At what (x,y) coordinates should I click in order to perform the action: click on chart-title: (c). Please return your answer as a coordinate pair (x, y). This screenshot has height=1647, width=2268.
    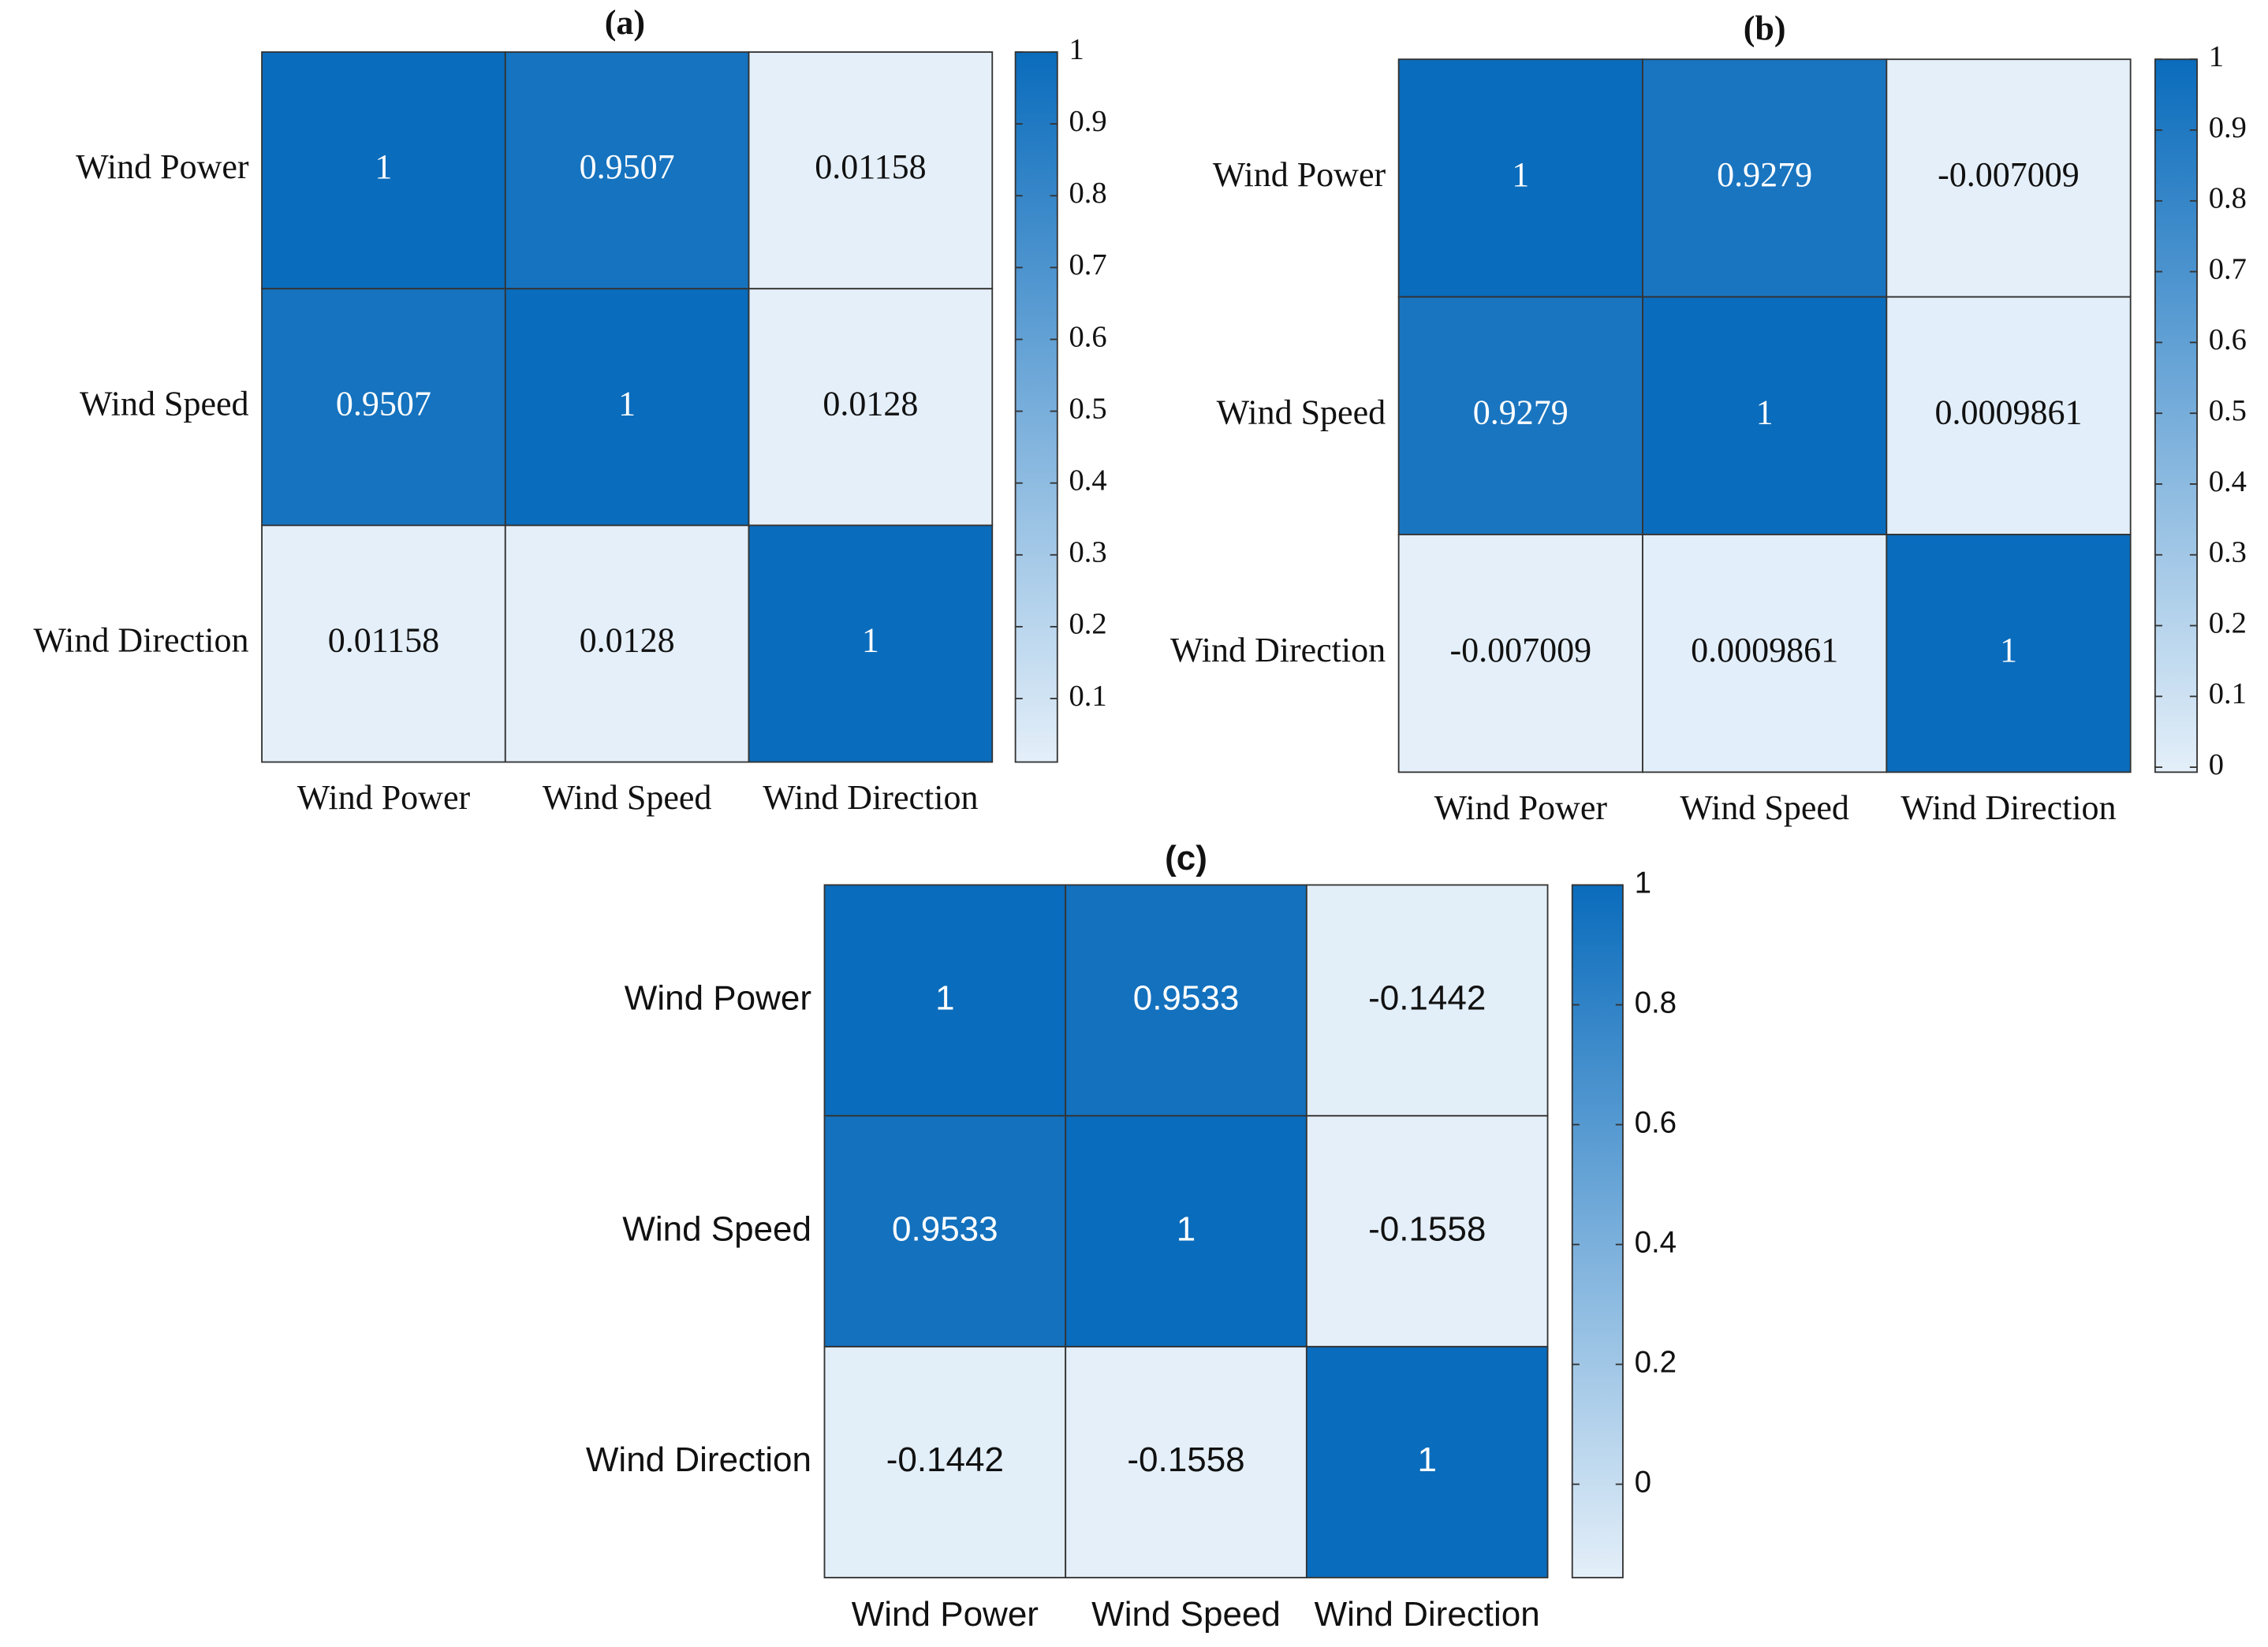
    Looking at the image, I should click on (1186, 858).